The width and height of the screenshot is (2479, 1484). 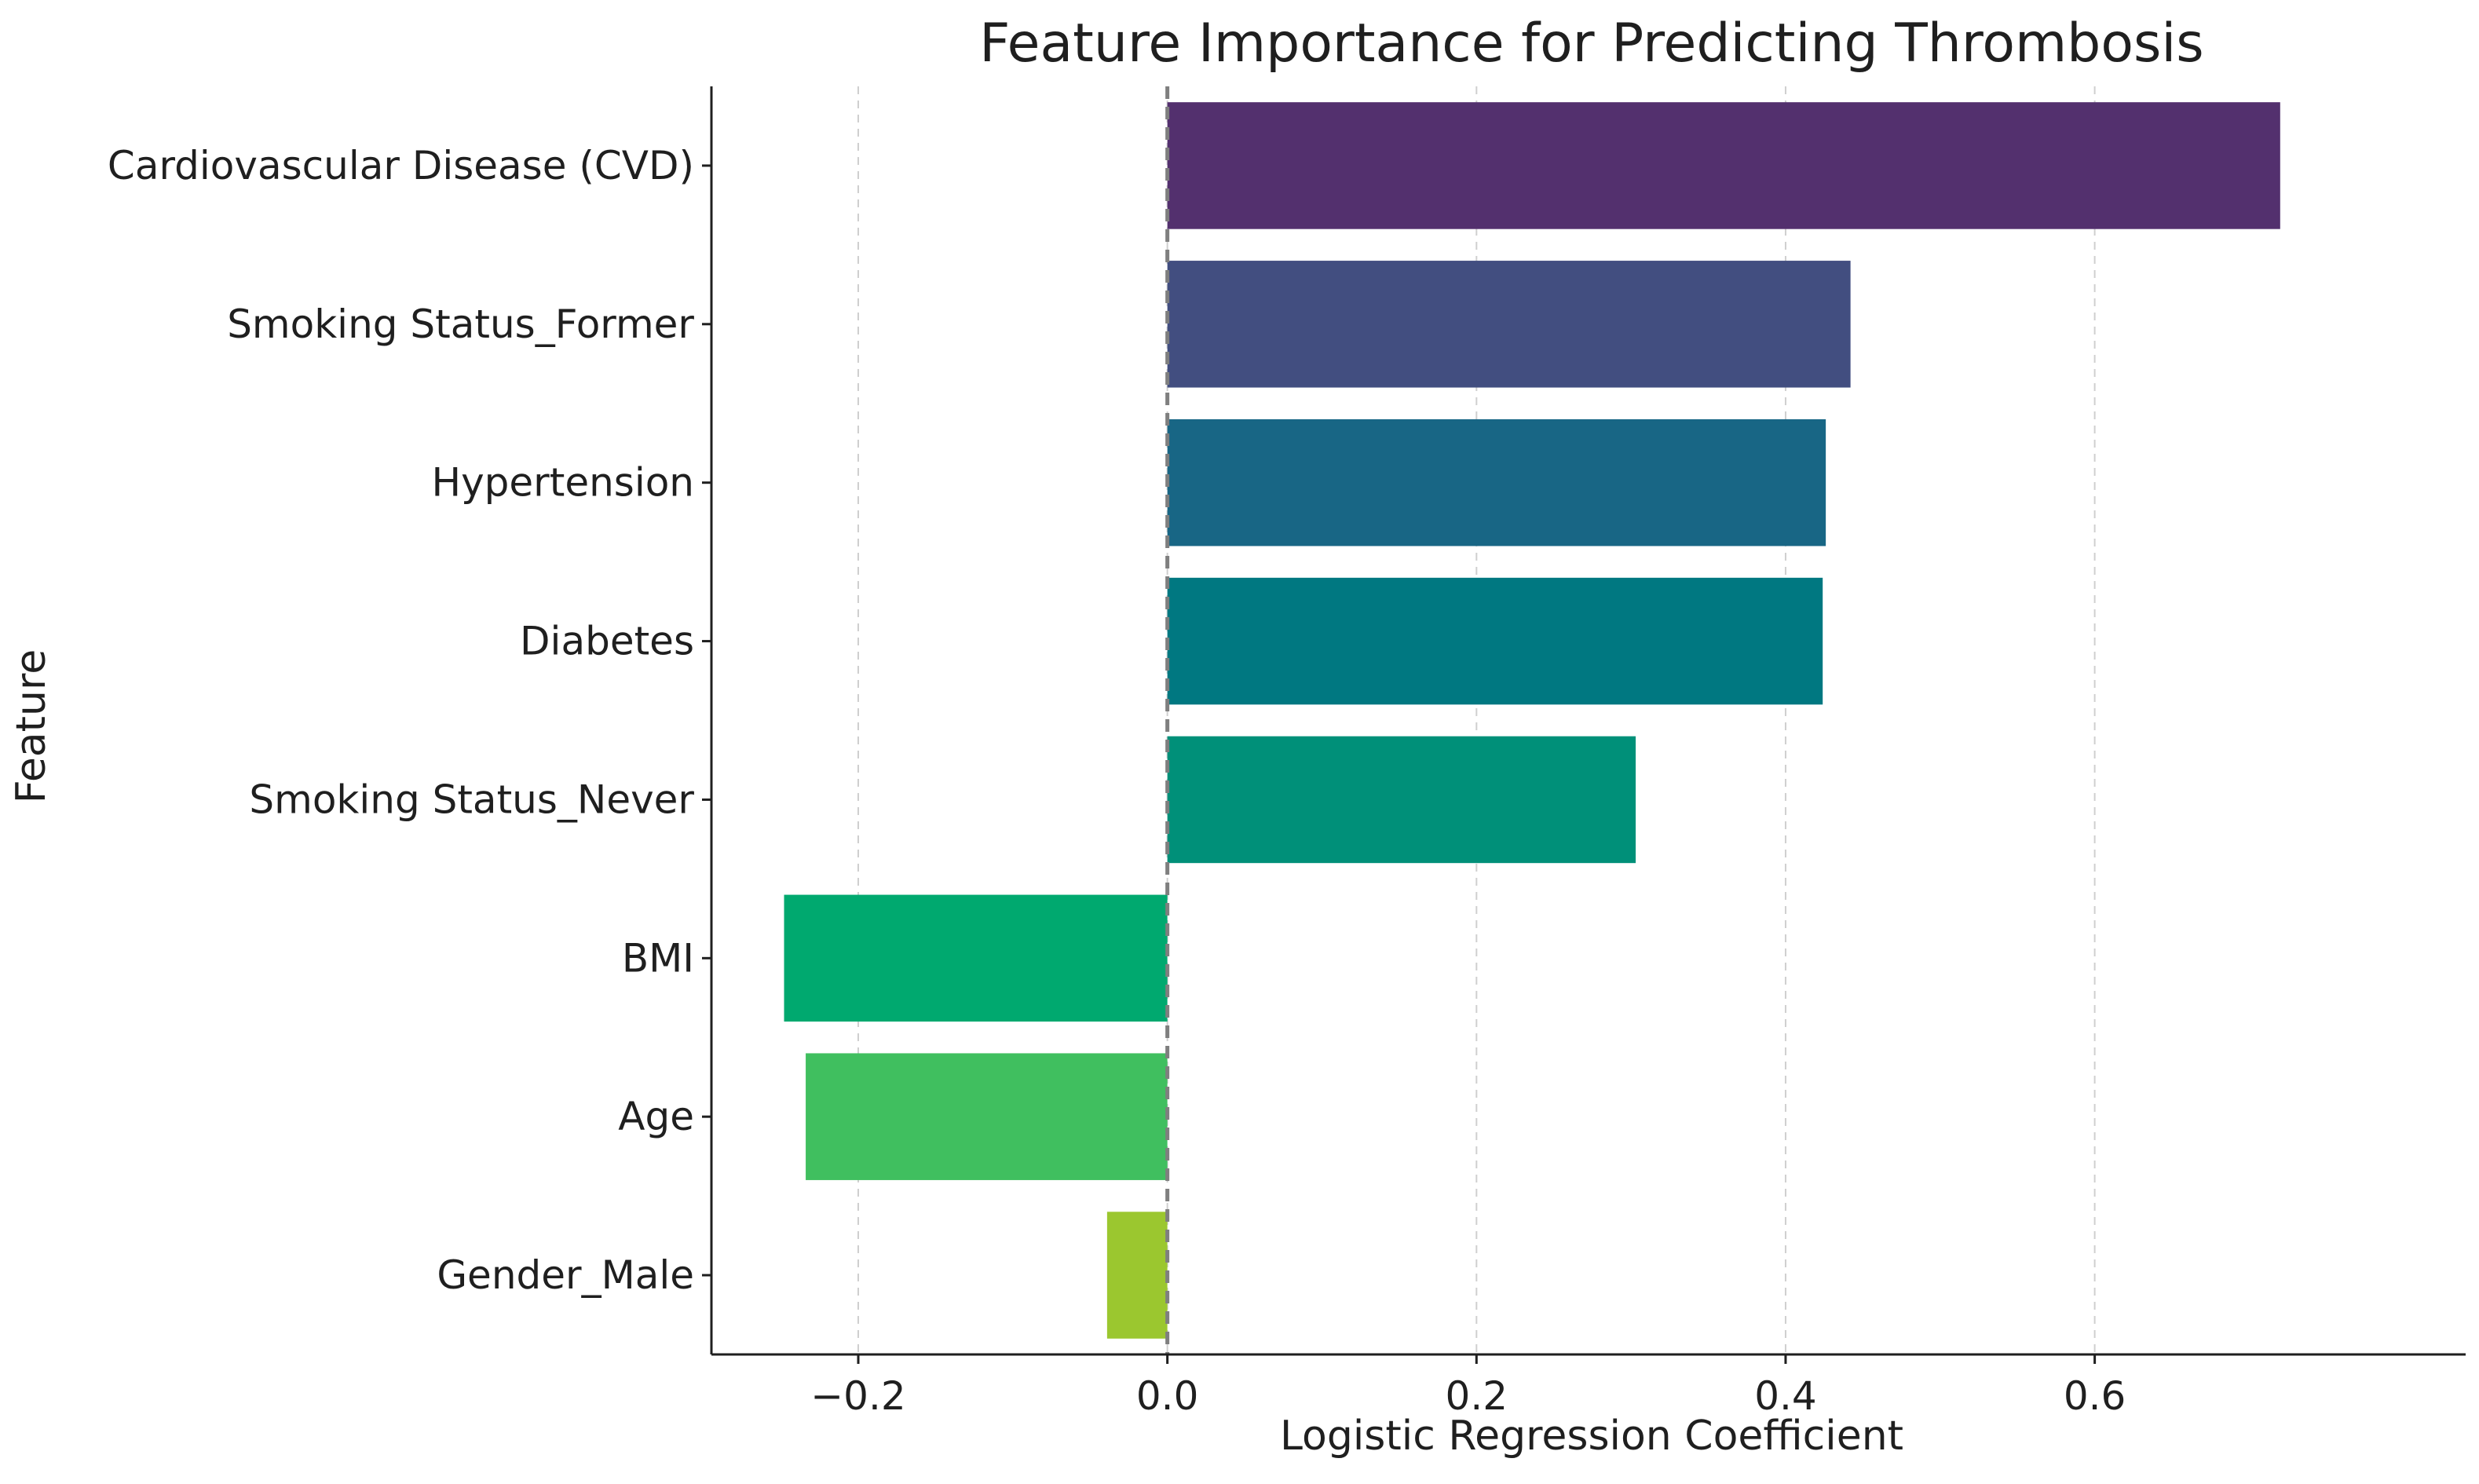 I want to click on x-axis-label: Logistic Regression Coefficient, so click(x=1591, y=1436).